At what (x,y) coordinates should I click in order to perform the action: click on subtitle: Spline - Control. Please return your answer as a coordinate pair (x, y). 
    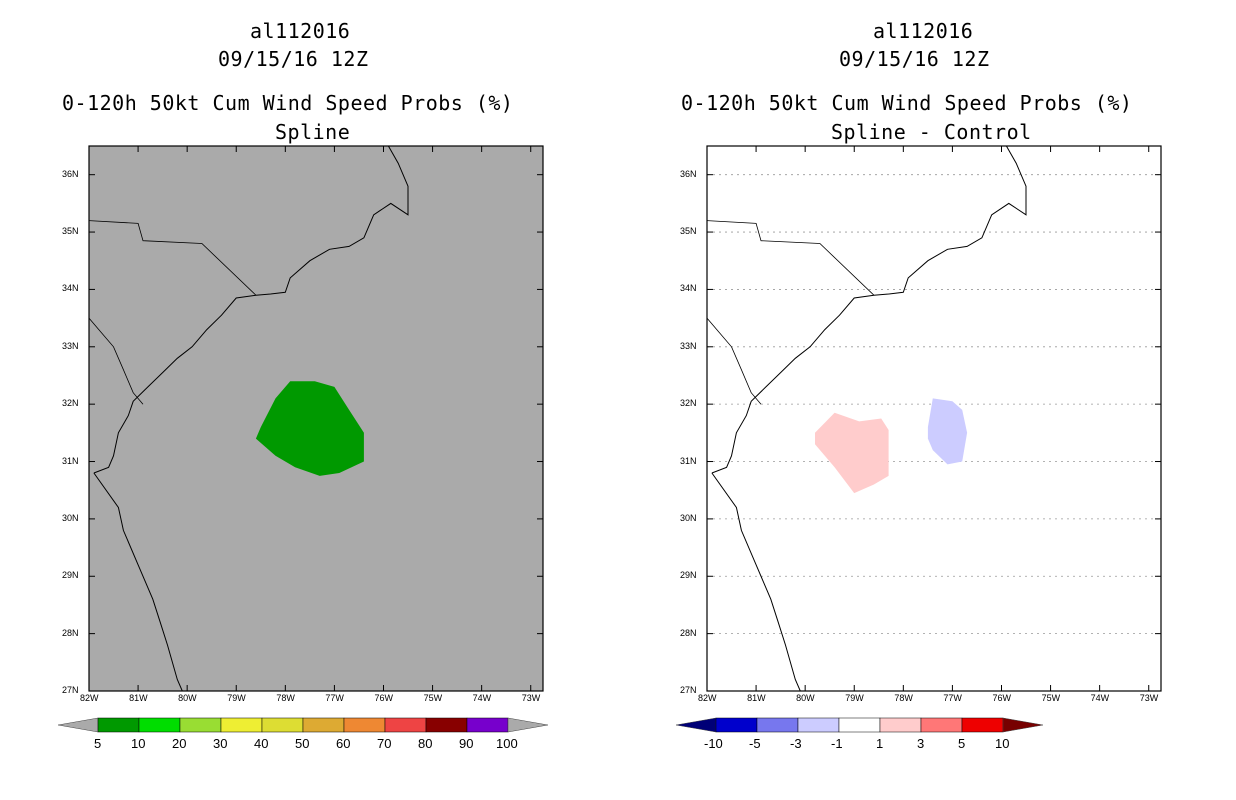
    Looking at the image, I should click on (931, 132).